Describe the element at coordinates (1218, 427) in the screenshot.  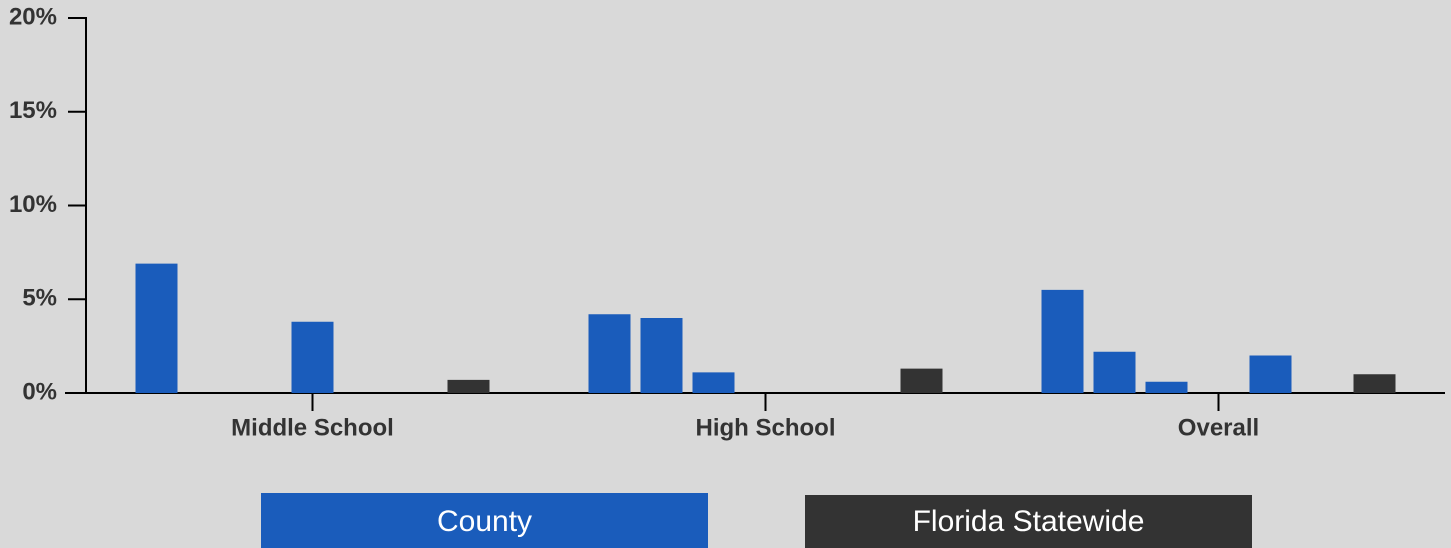
I see `x-tick-label: Overall` at that location.